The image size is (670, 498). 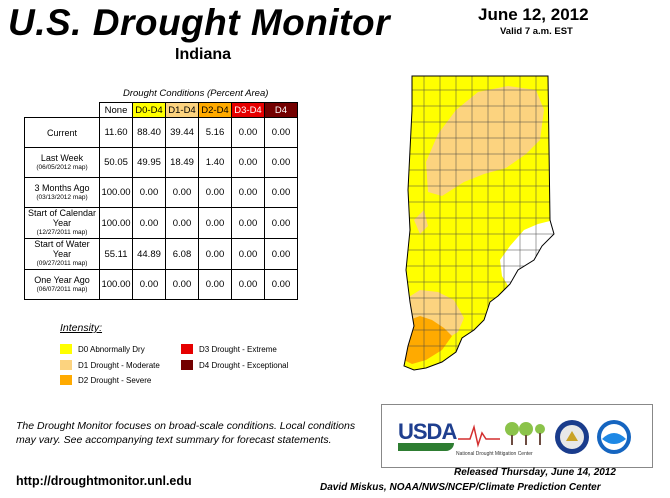 I want to click on legend-label: D2 Drought - Severe, so click(x=115, y=380).